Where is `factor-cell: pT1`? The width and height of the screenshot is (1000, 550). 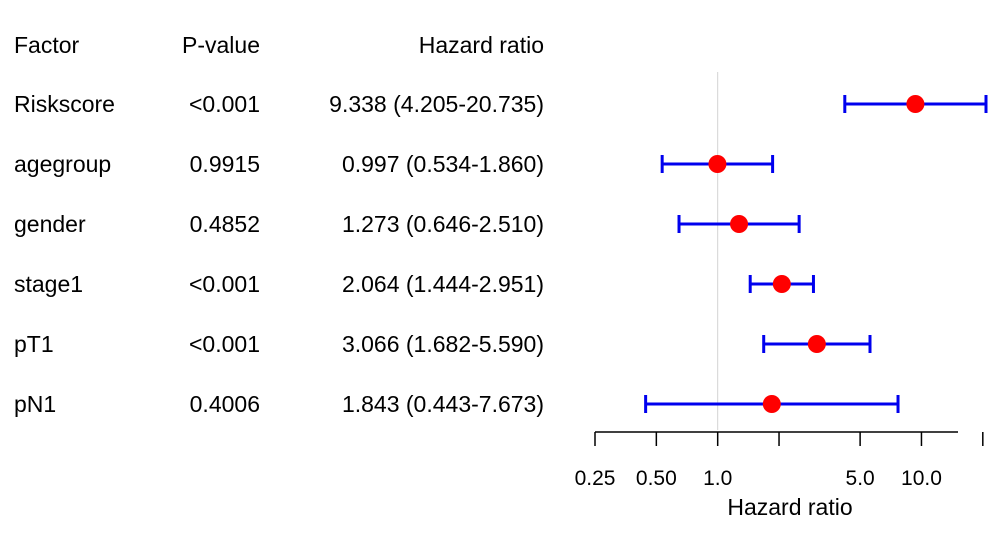
factor-cell: pT1 is located at coordinates (34, 344).